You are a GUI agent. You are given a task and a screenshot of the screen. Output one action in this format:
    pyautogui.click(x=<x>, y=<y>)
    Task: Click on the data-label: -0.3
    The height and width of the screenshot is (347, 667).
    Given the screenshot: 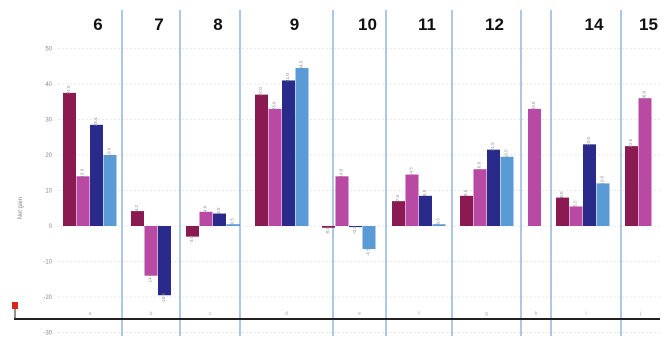 What is the action you would take?
    pyautogui.click(x=354, y=230)
    